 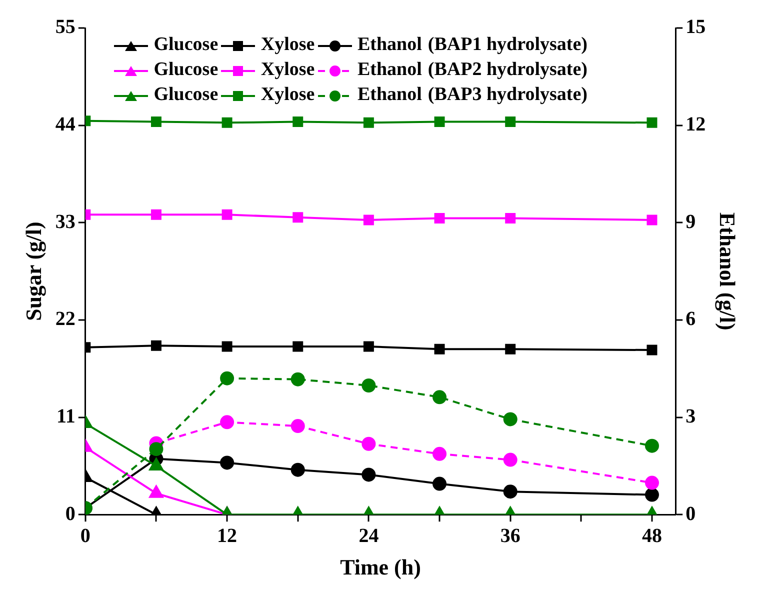 What do you see at coordinates (508, 44) in the screenshot?
I see `annotation: (BAP1 hydrolysate)` at bounding box center [508, 44].